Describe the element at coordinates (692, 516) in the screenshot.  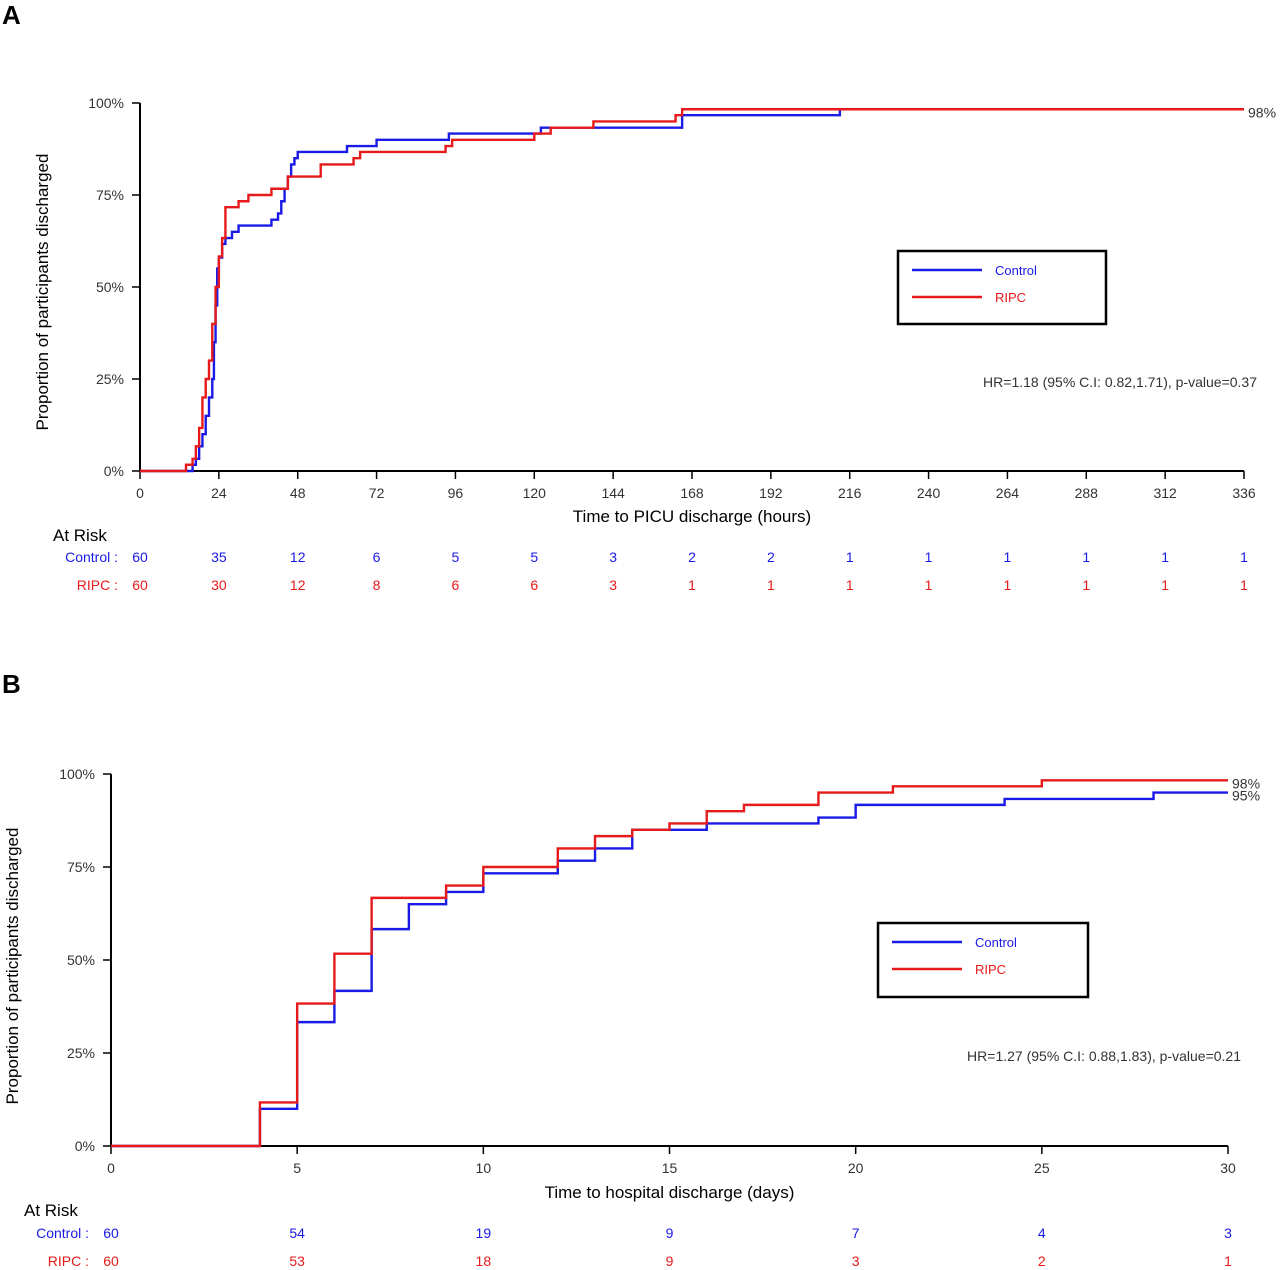
I see `x-axis-title: Time to PICU discharge (hours)` at that location.